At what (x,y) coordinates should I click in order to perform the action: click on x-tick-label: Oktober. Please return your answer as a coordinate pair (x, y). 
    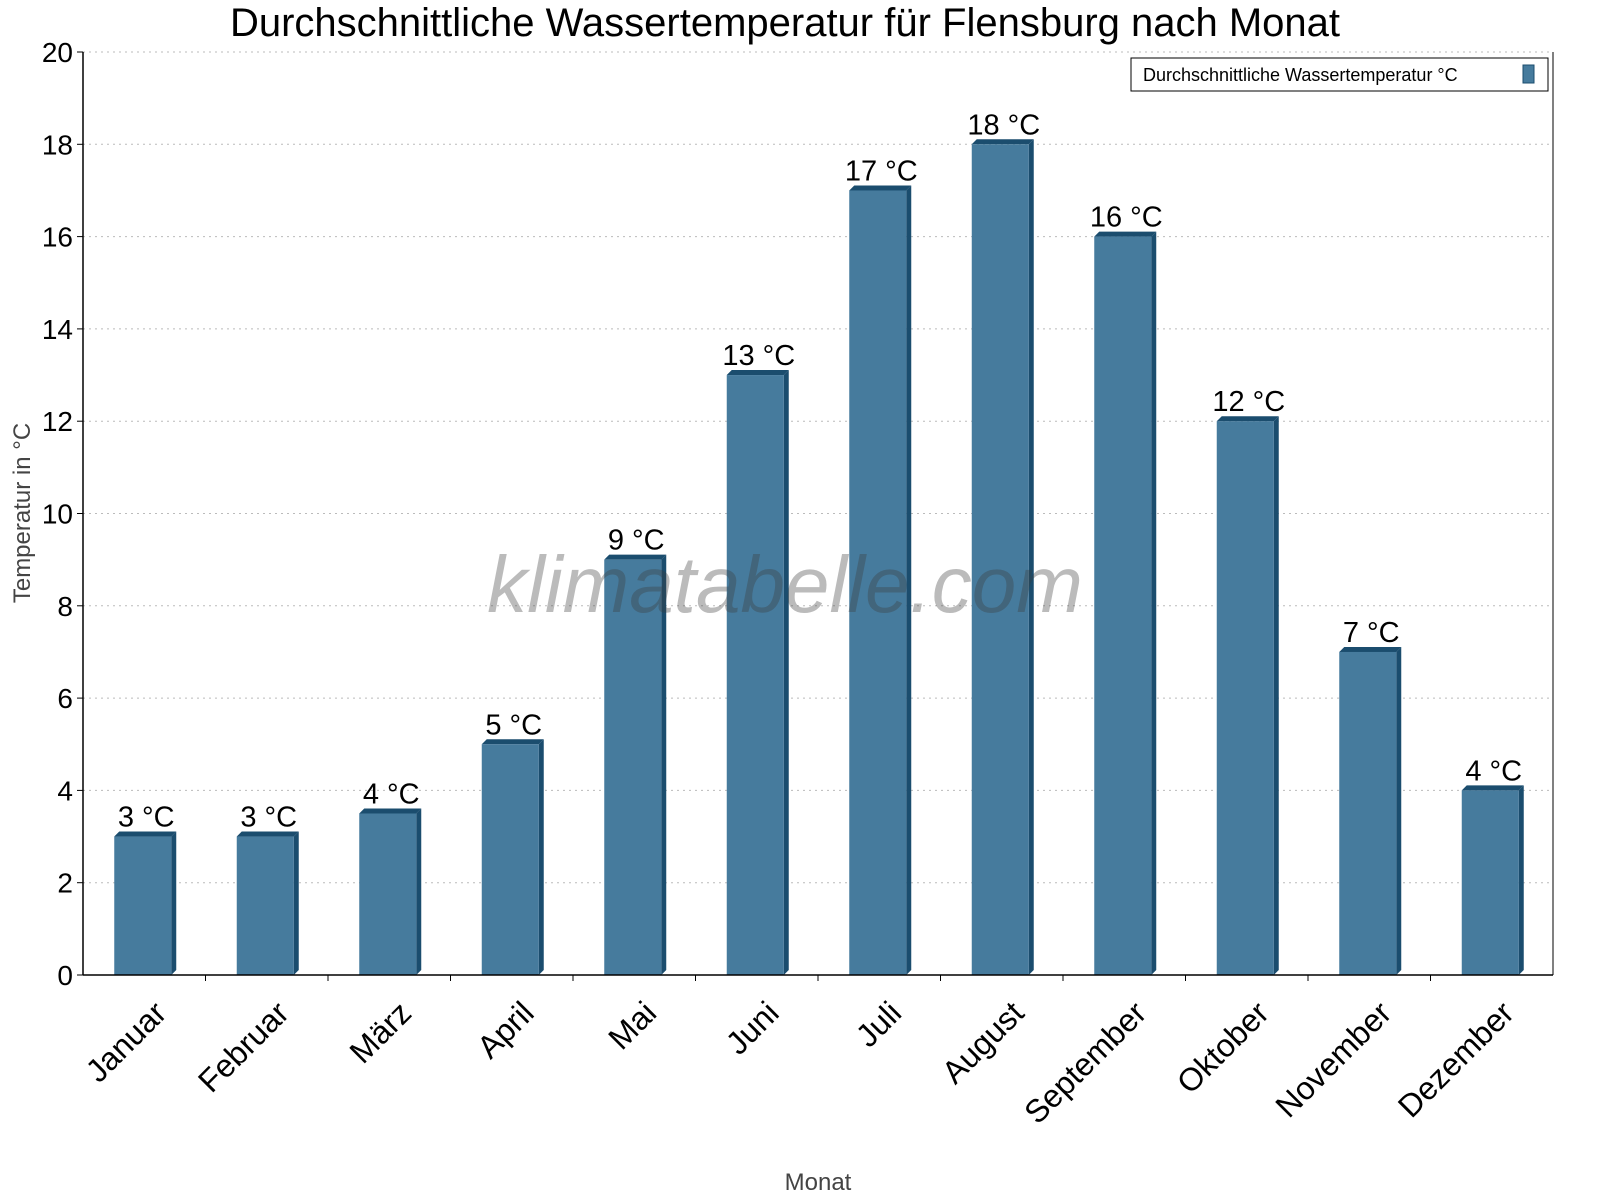
    Looking at the image, I should click on (1223, 1047).